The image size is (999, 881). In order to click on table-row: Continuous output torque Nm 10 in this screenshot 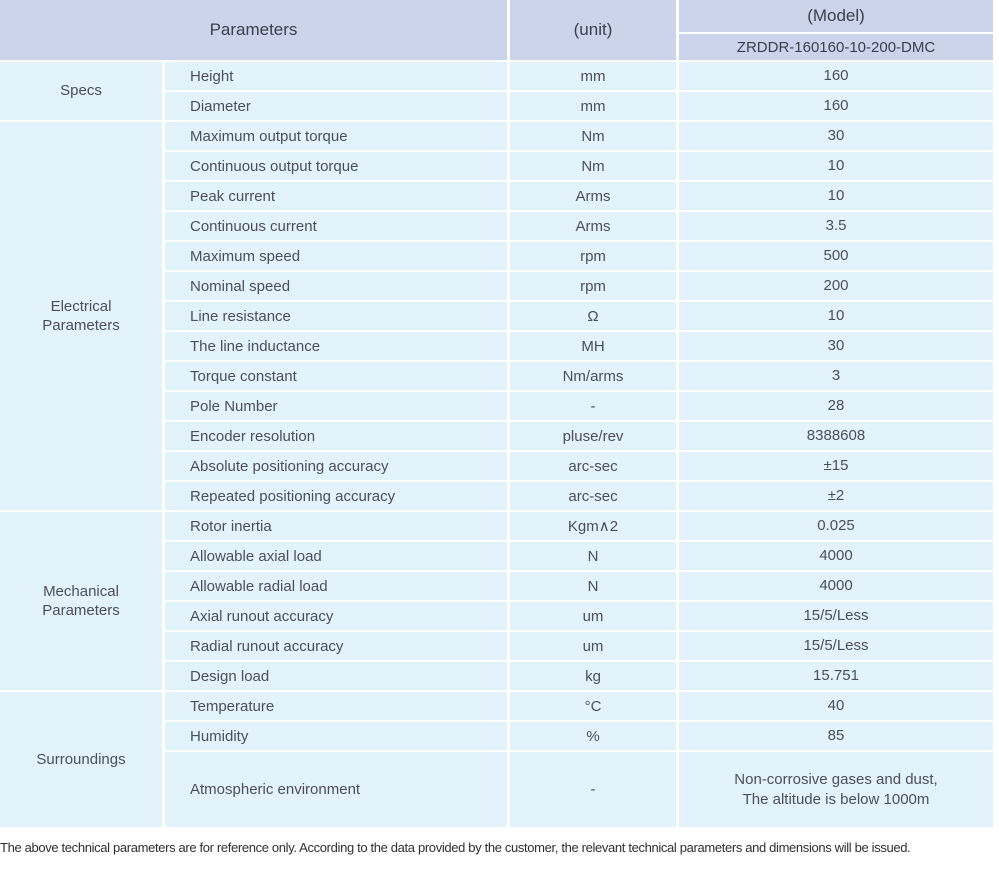, I will do `click(496, 166)`.